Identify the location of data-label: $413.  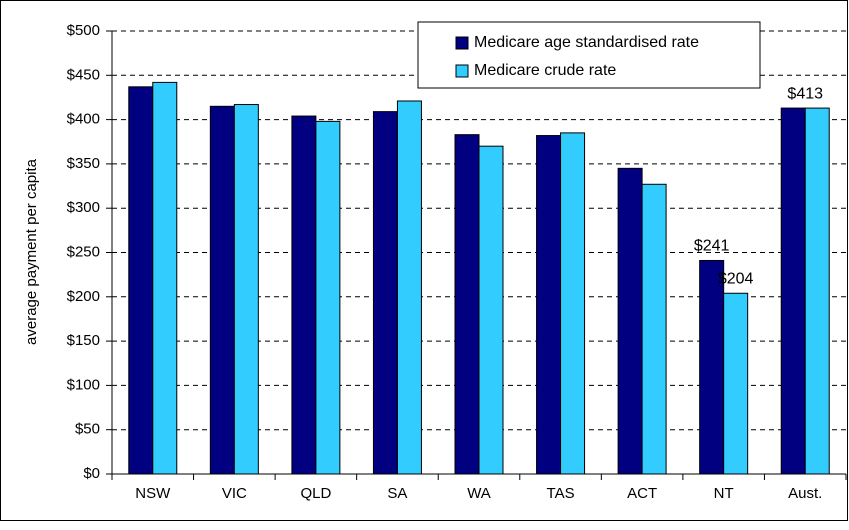
(805, 93).